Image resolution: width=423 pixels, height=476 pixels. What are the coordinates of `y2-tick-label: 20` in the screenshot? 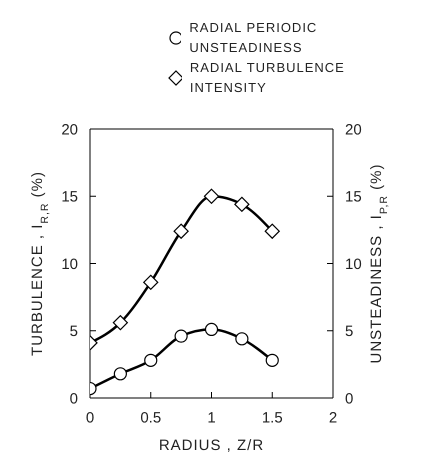 It's located at (353, 129).